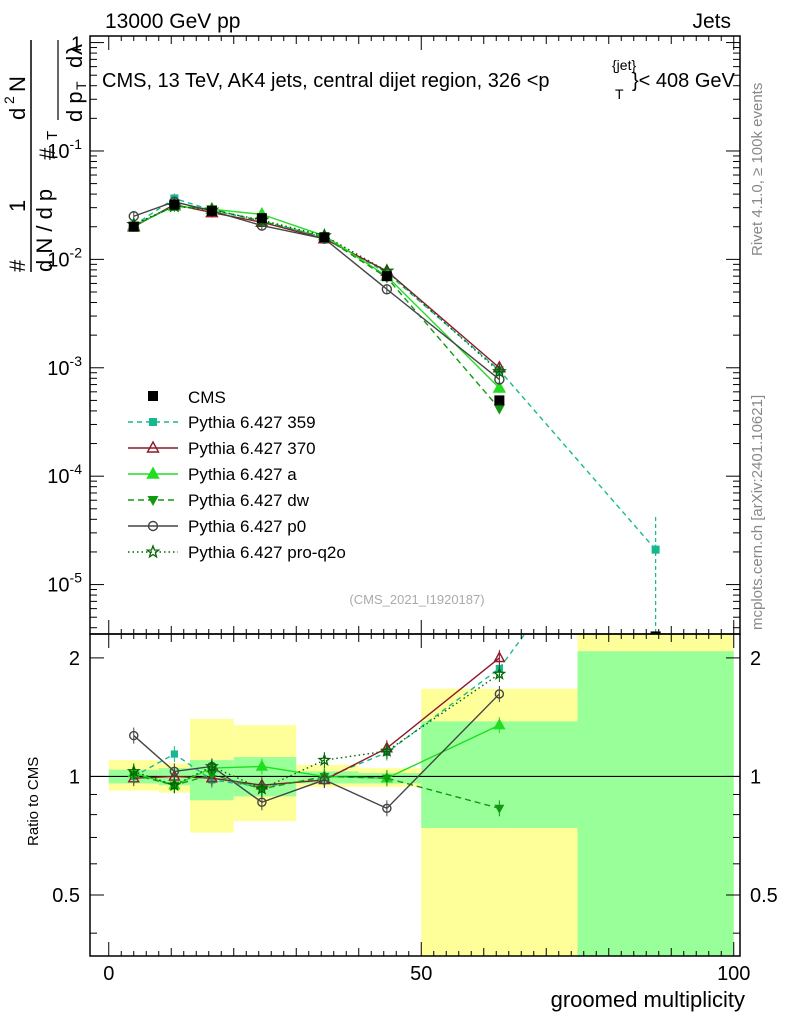  I want to click on ratio-y-axis-title: Ratio to CMS, so click(33, 801).